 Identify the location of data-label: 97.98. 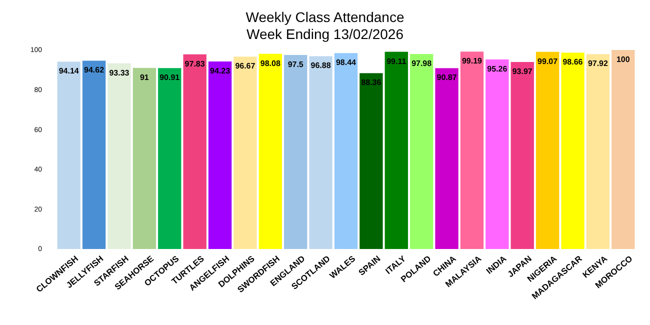
(422, 63).